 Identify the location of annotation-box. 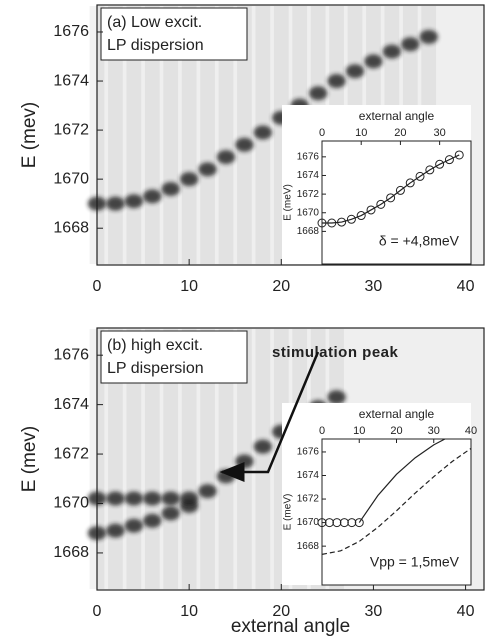
(174, 357).